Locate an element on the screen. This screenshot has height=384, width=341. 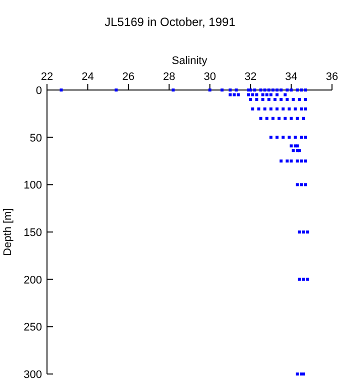
y-tick-label: 100 is located at coordinates (33, 186).